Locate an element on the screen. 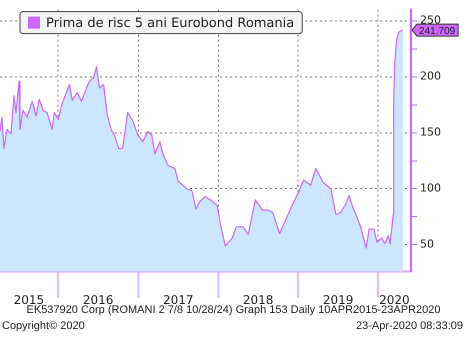 The width and height of the screenshot is (467, 339). y-tick-label: 50 is located at coordinates (427, 244).